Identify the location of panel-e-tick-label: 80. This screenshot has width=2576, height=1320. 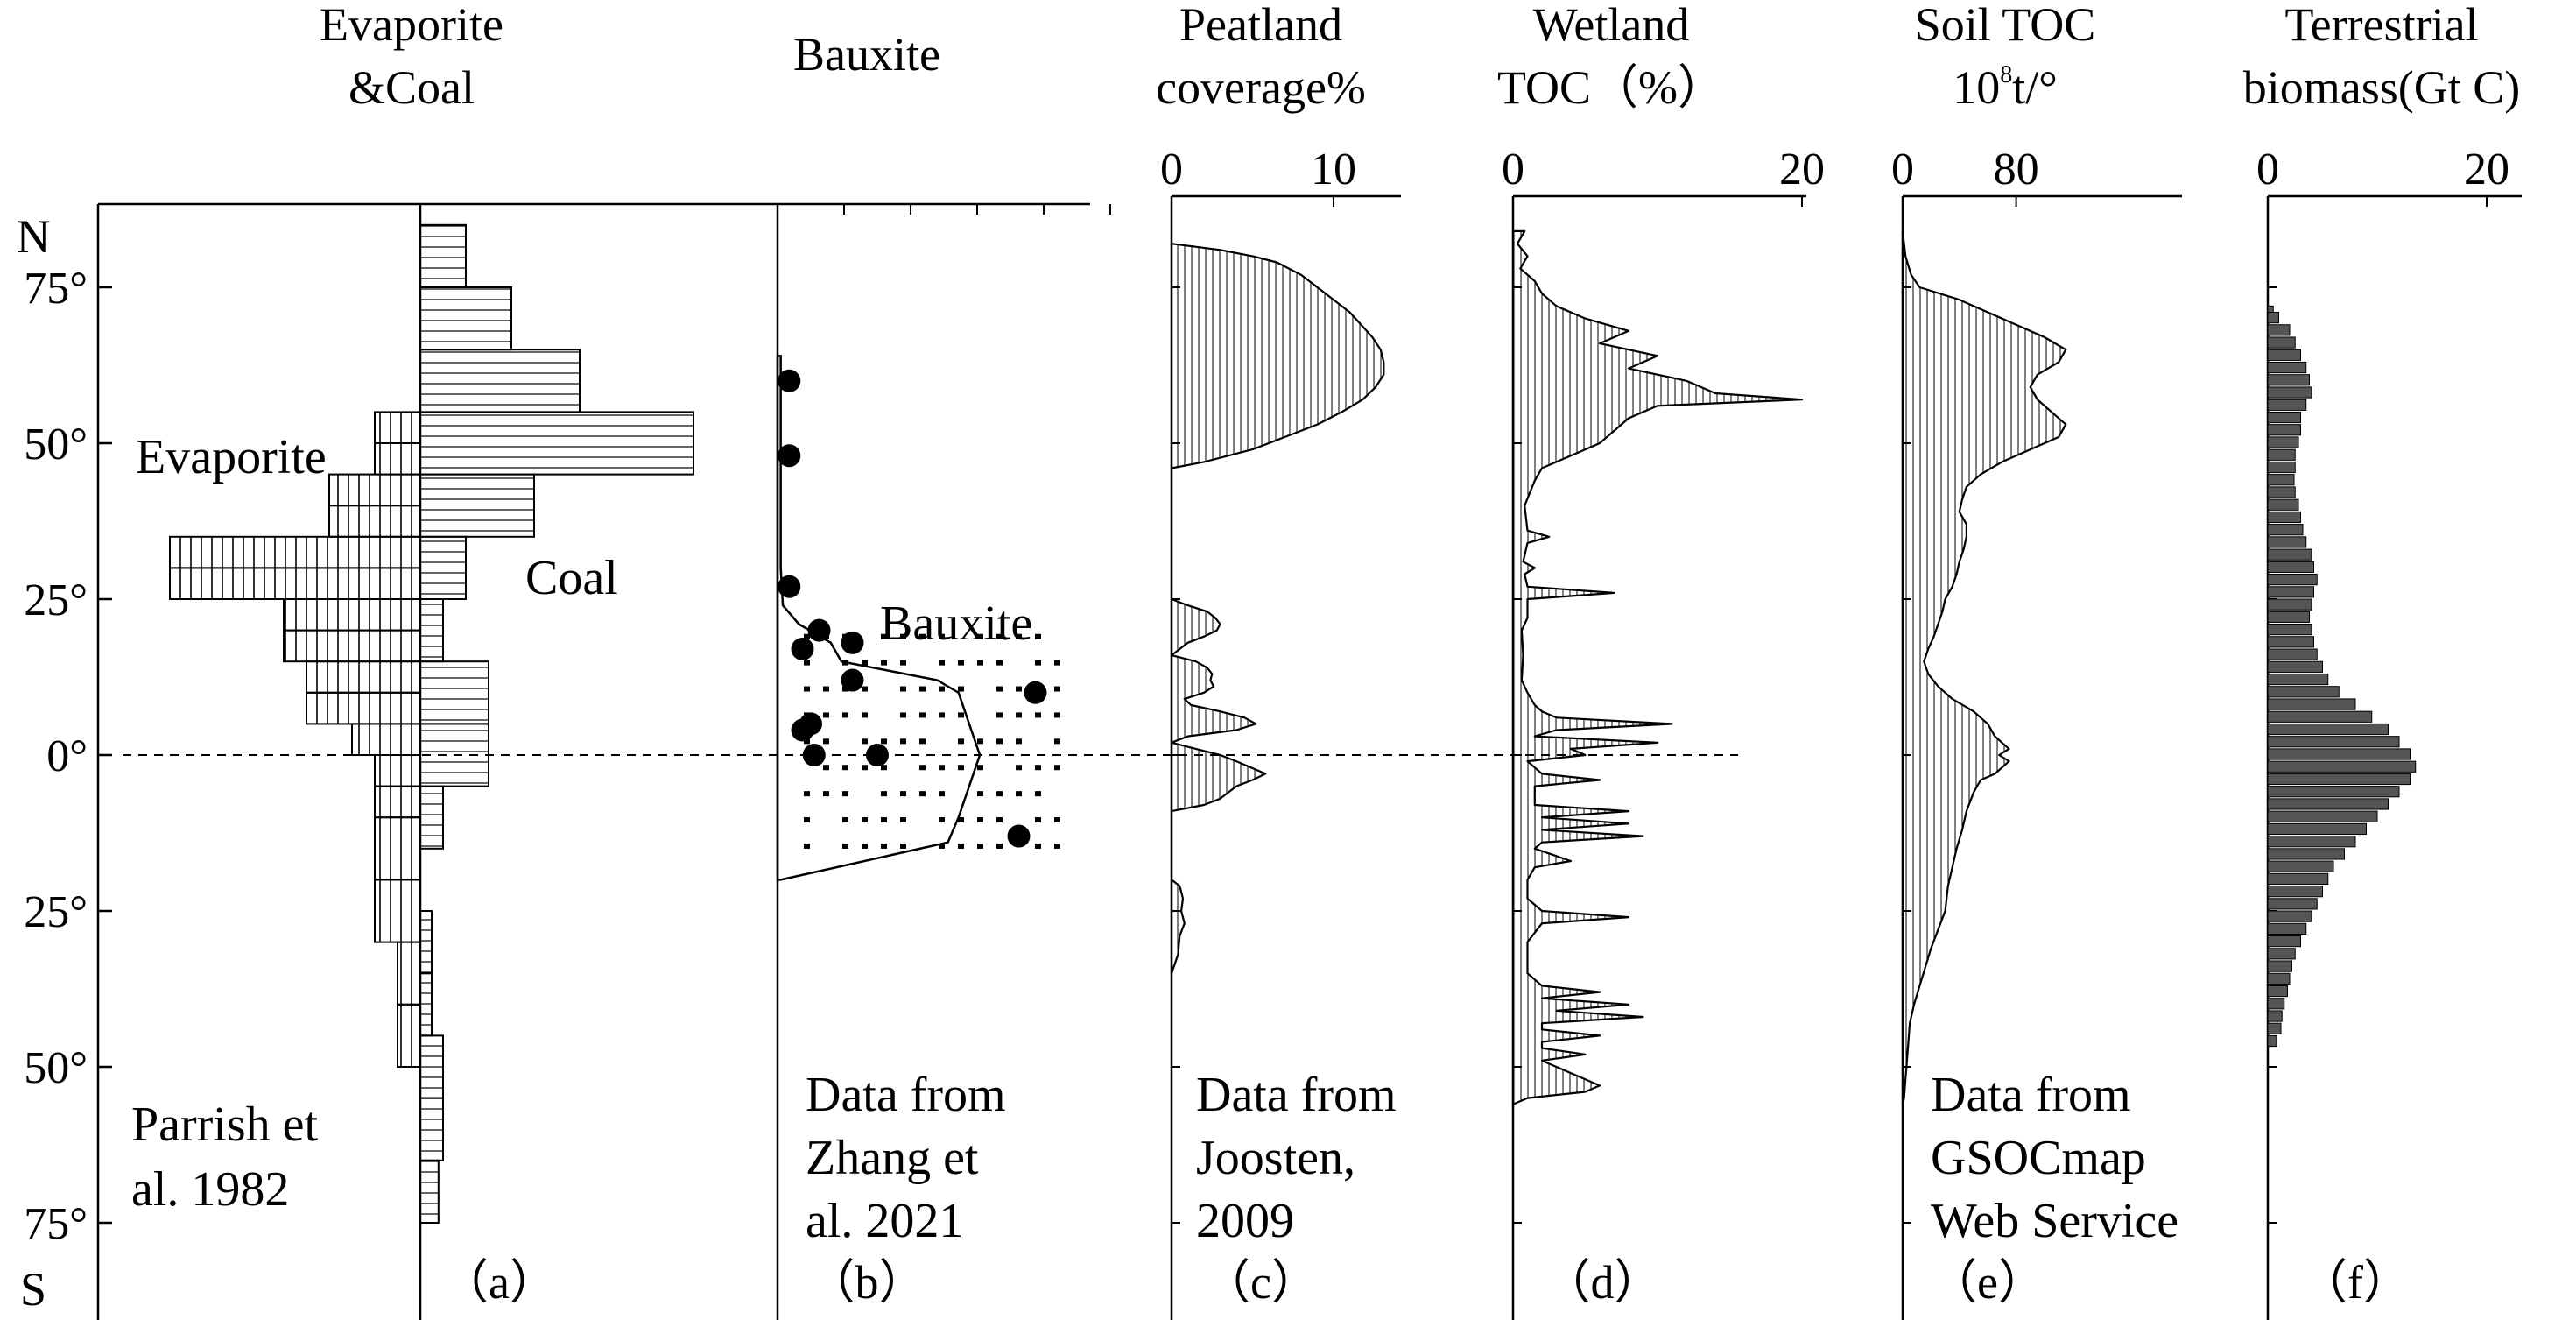
(2016, 169).